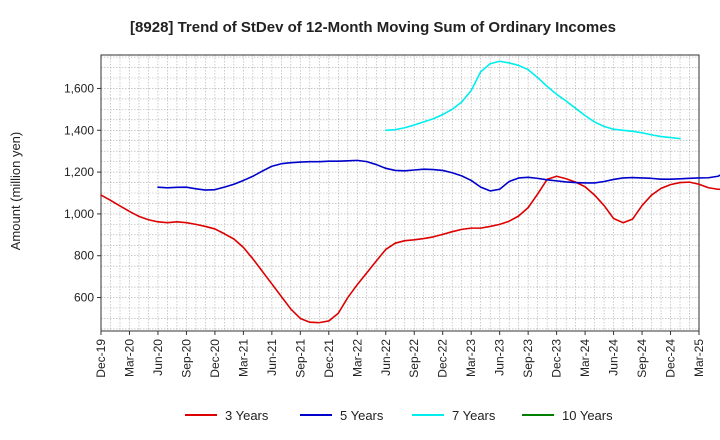 The height and width of the screenshot is (440, 720). Describe the element at coordinates (699, 358) in the screenshot. I see `x-tick-label: Mar-25` at that location.